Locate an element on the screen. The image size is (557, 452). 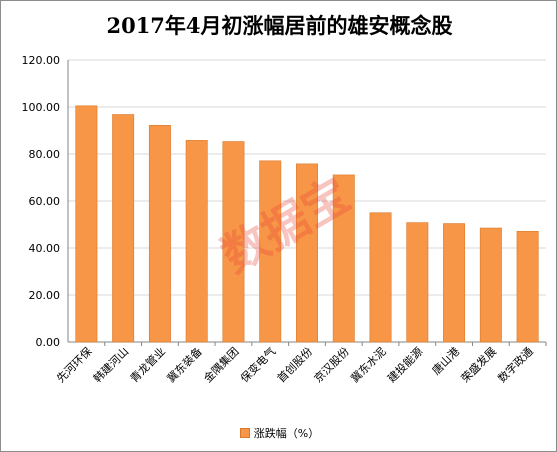
x-tick-label: 建投能源 is located at coordinates (404, 364).